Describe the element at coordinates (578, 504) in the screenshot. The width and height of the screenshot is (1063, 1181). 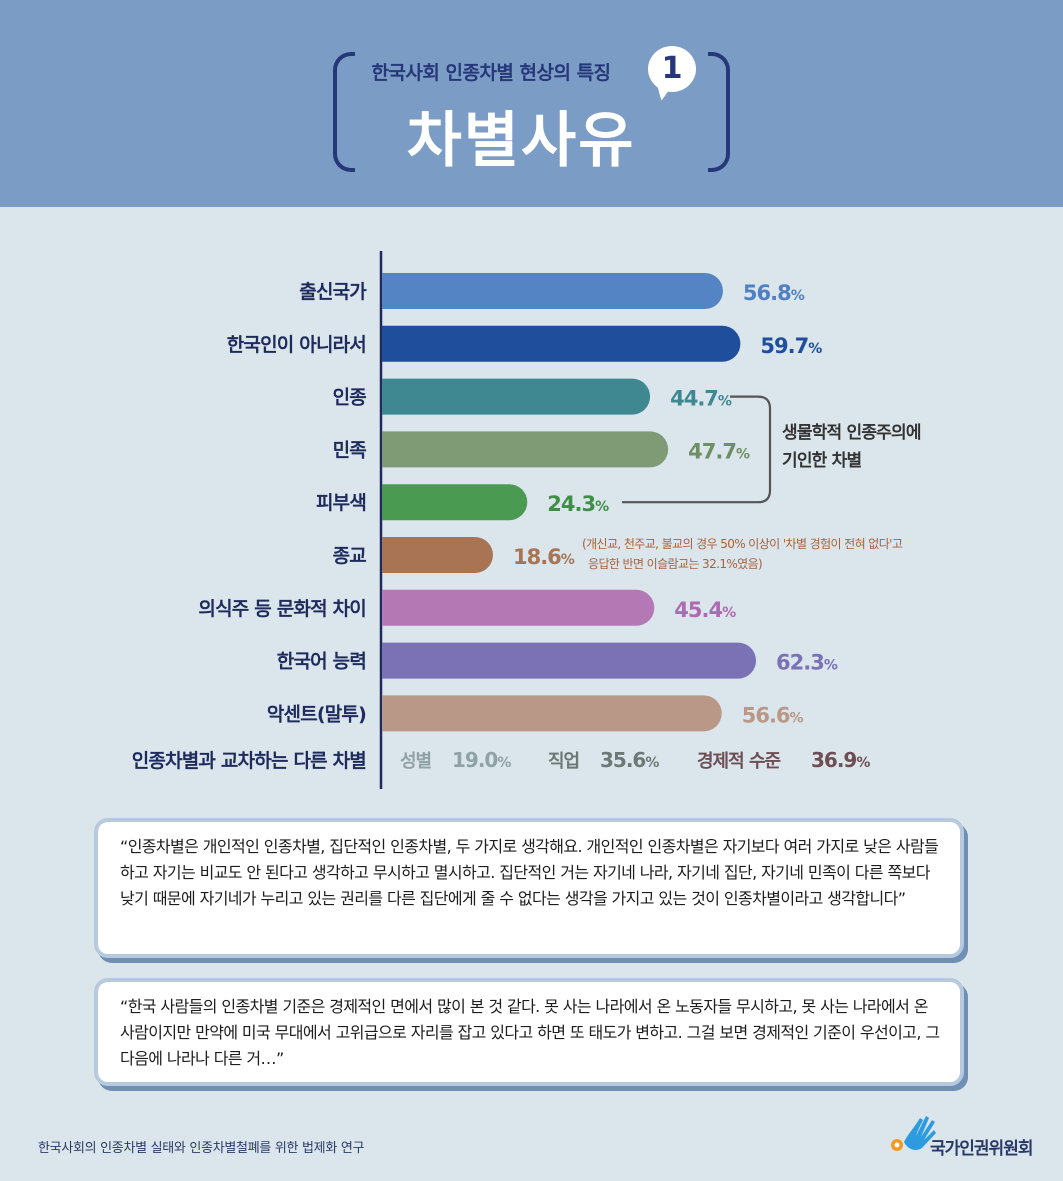
I see `value-label: 24.3%` at that location.